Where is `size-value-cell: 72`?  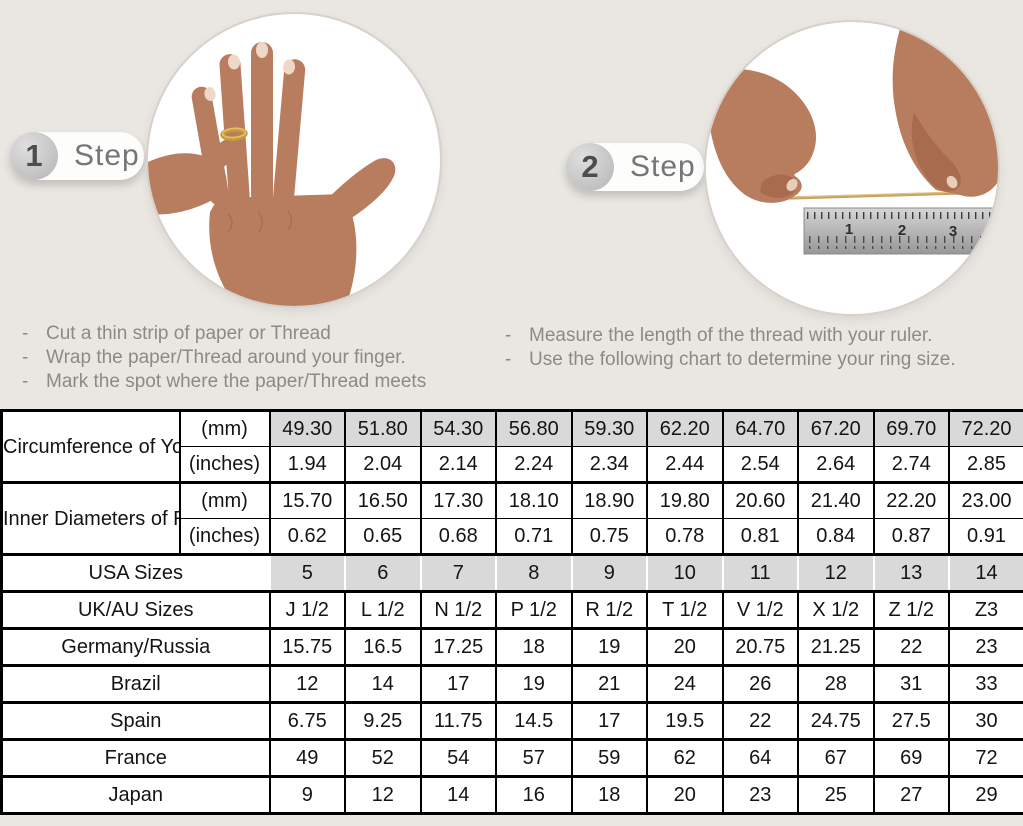 size-value-cell: 72 is located at coordinates (985, 758).